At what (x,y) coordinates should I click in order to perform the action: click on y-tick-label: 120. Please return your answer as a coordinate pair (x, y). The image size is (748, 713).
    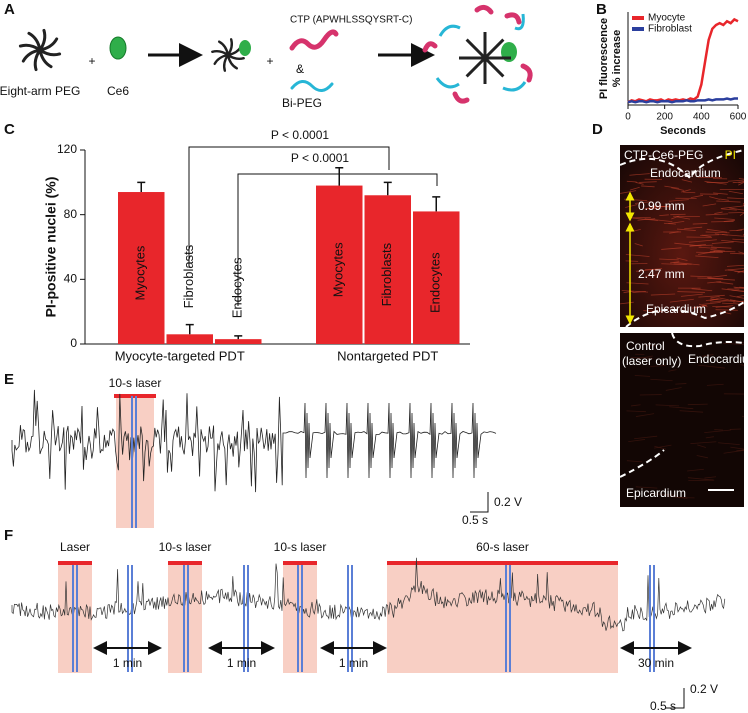
    Looking at the image, I should click on (67, 149).